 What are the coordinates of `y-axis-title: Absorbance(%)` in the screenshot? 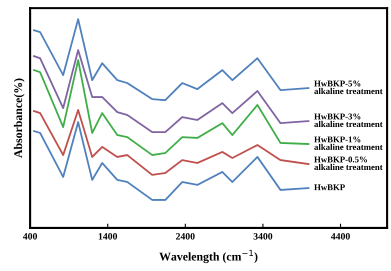 It's located at (19, 118).